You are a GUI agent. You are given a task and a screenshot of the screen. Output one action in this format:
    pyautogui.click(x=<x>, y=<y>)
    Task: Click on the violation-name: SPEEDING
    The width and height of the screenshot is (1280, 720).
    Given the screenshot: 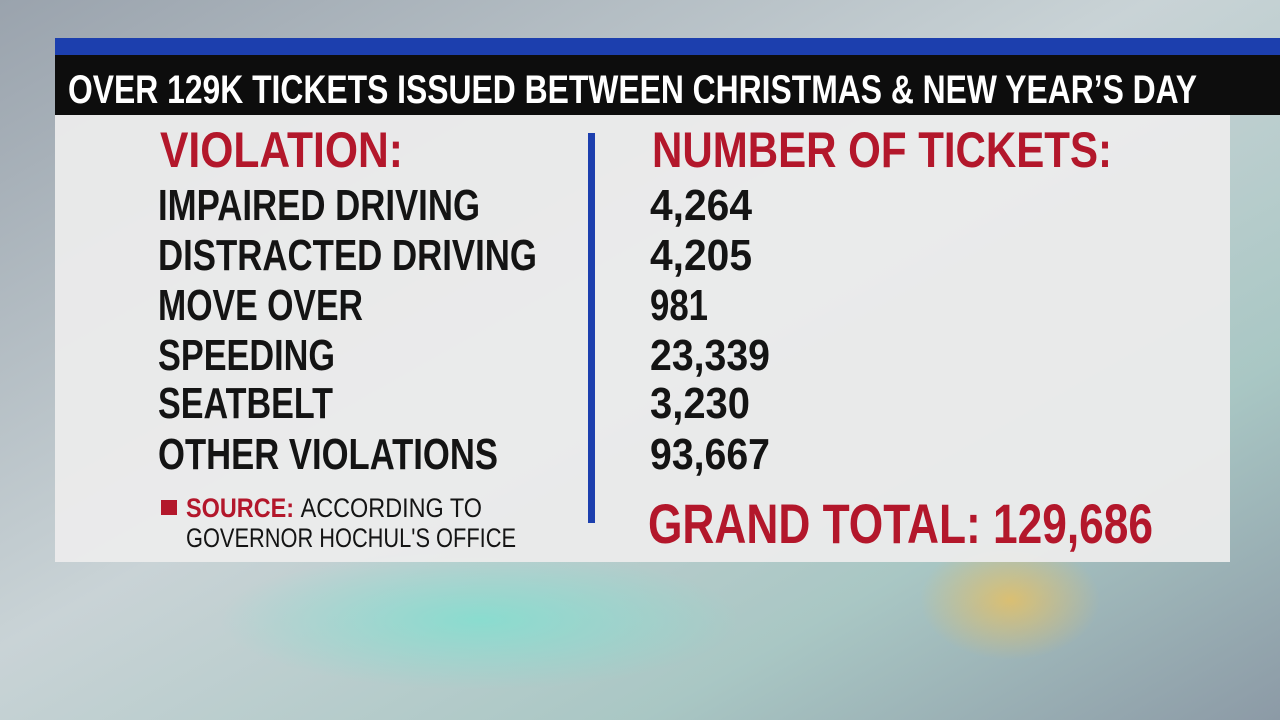 What is the action you would take?
    pyautogui.click(x=246, y=355)
    